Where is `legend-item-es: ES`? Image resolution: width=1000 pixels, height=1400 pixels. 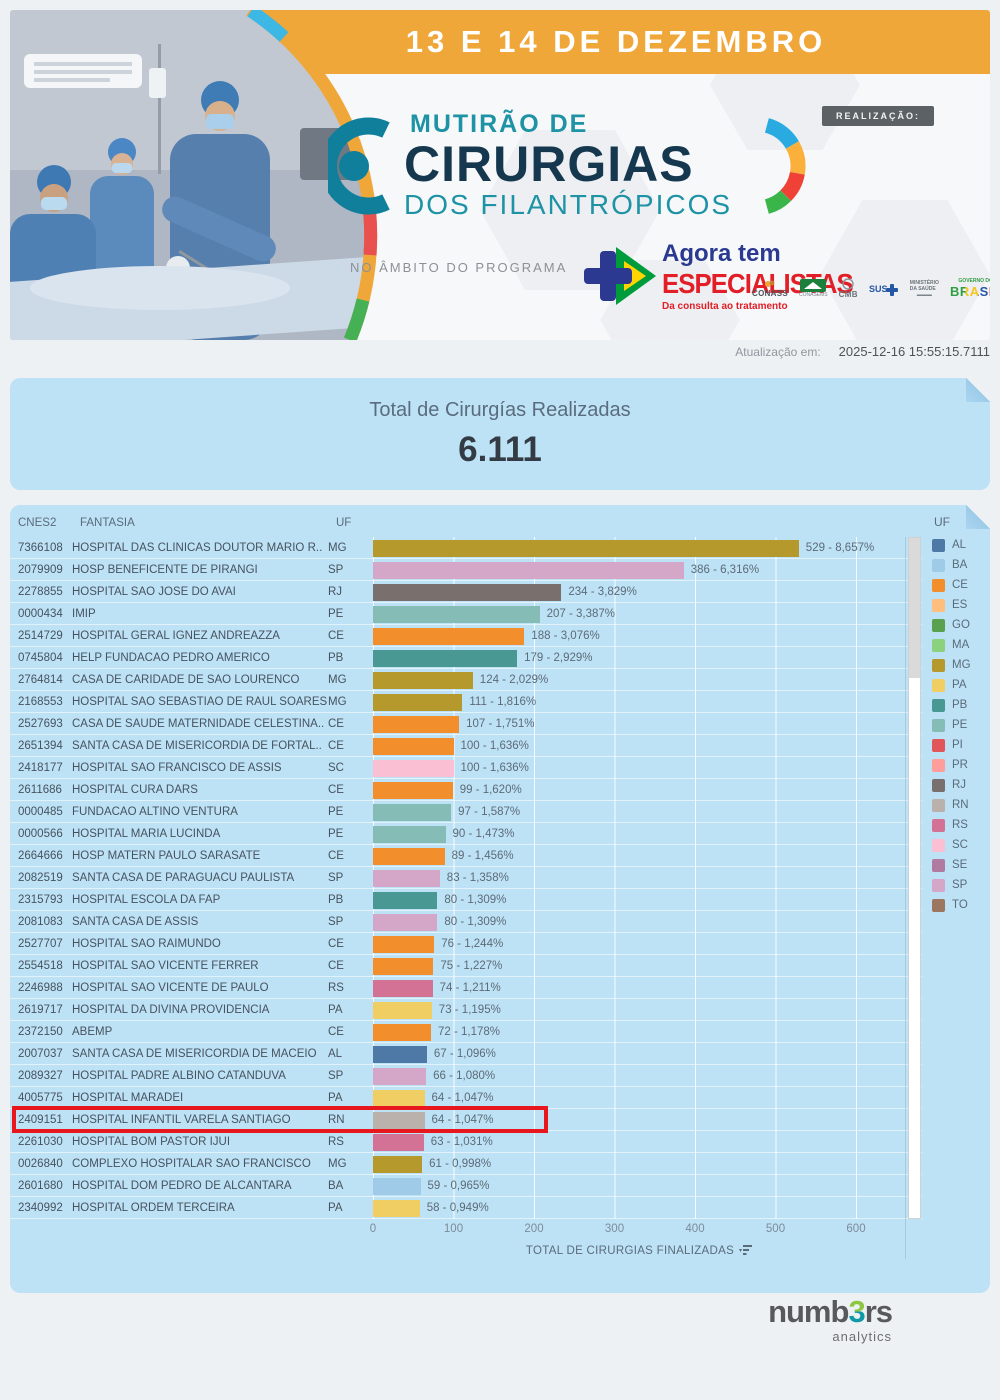 legend-item-es: ES is located at coordinates (960, 605).